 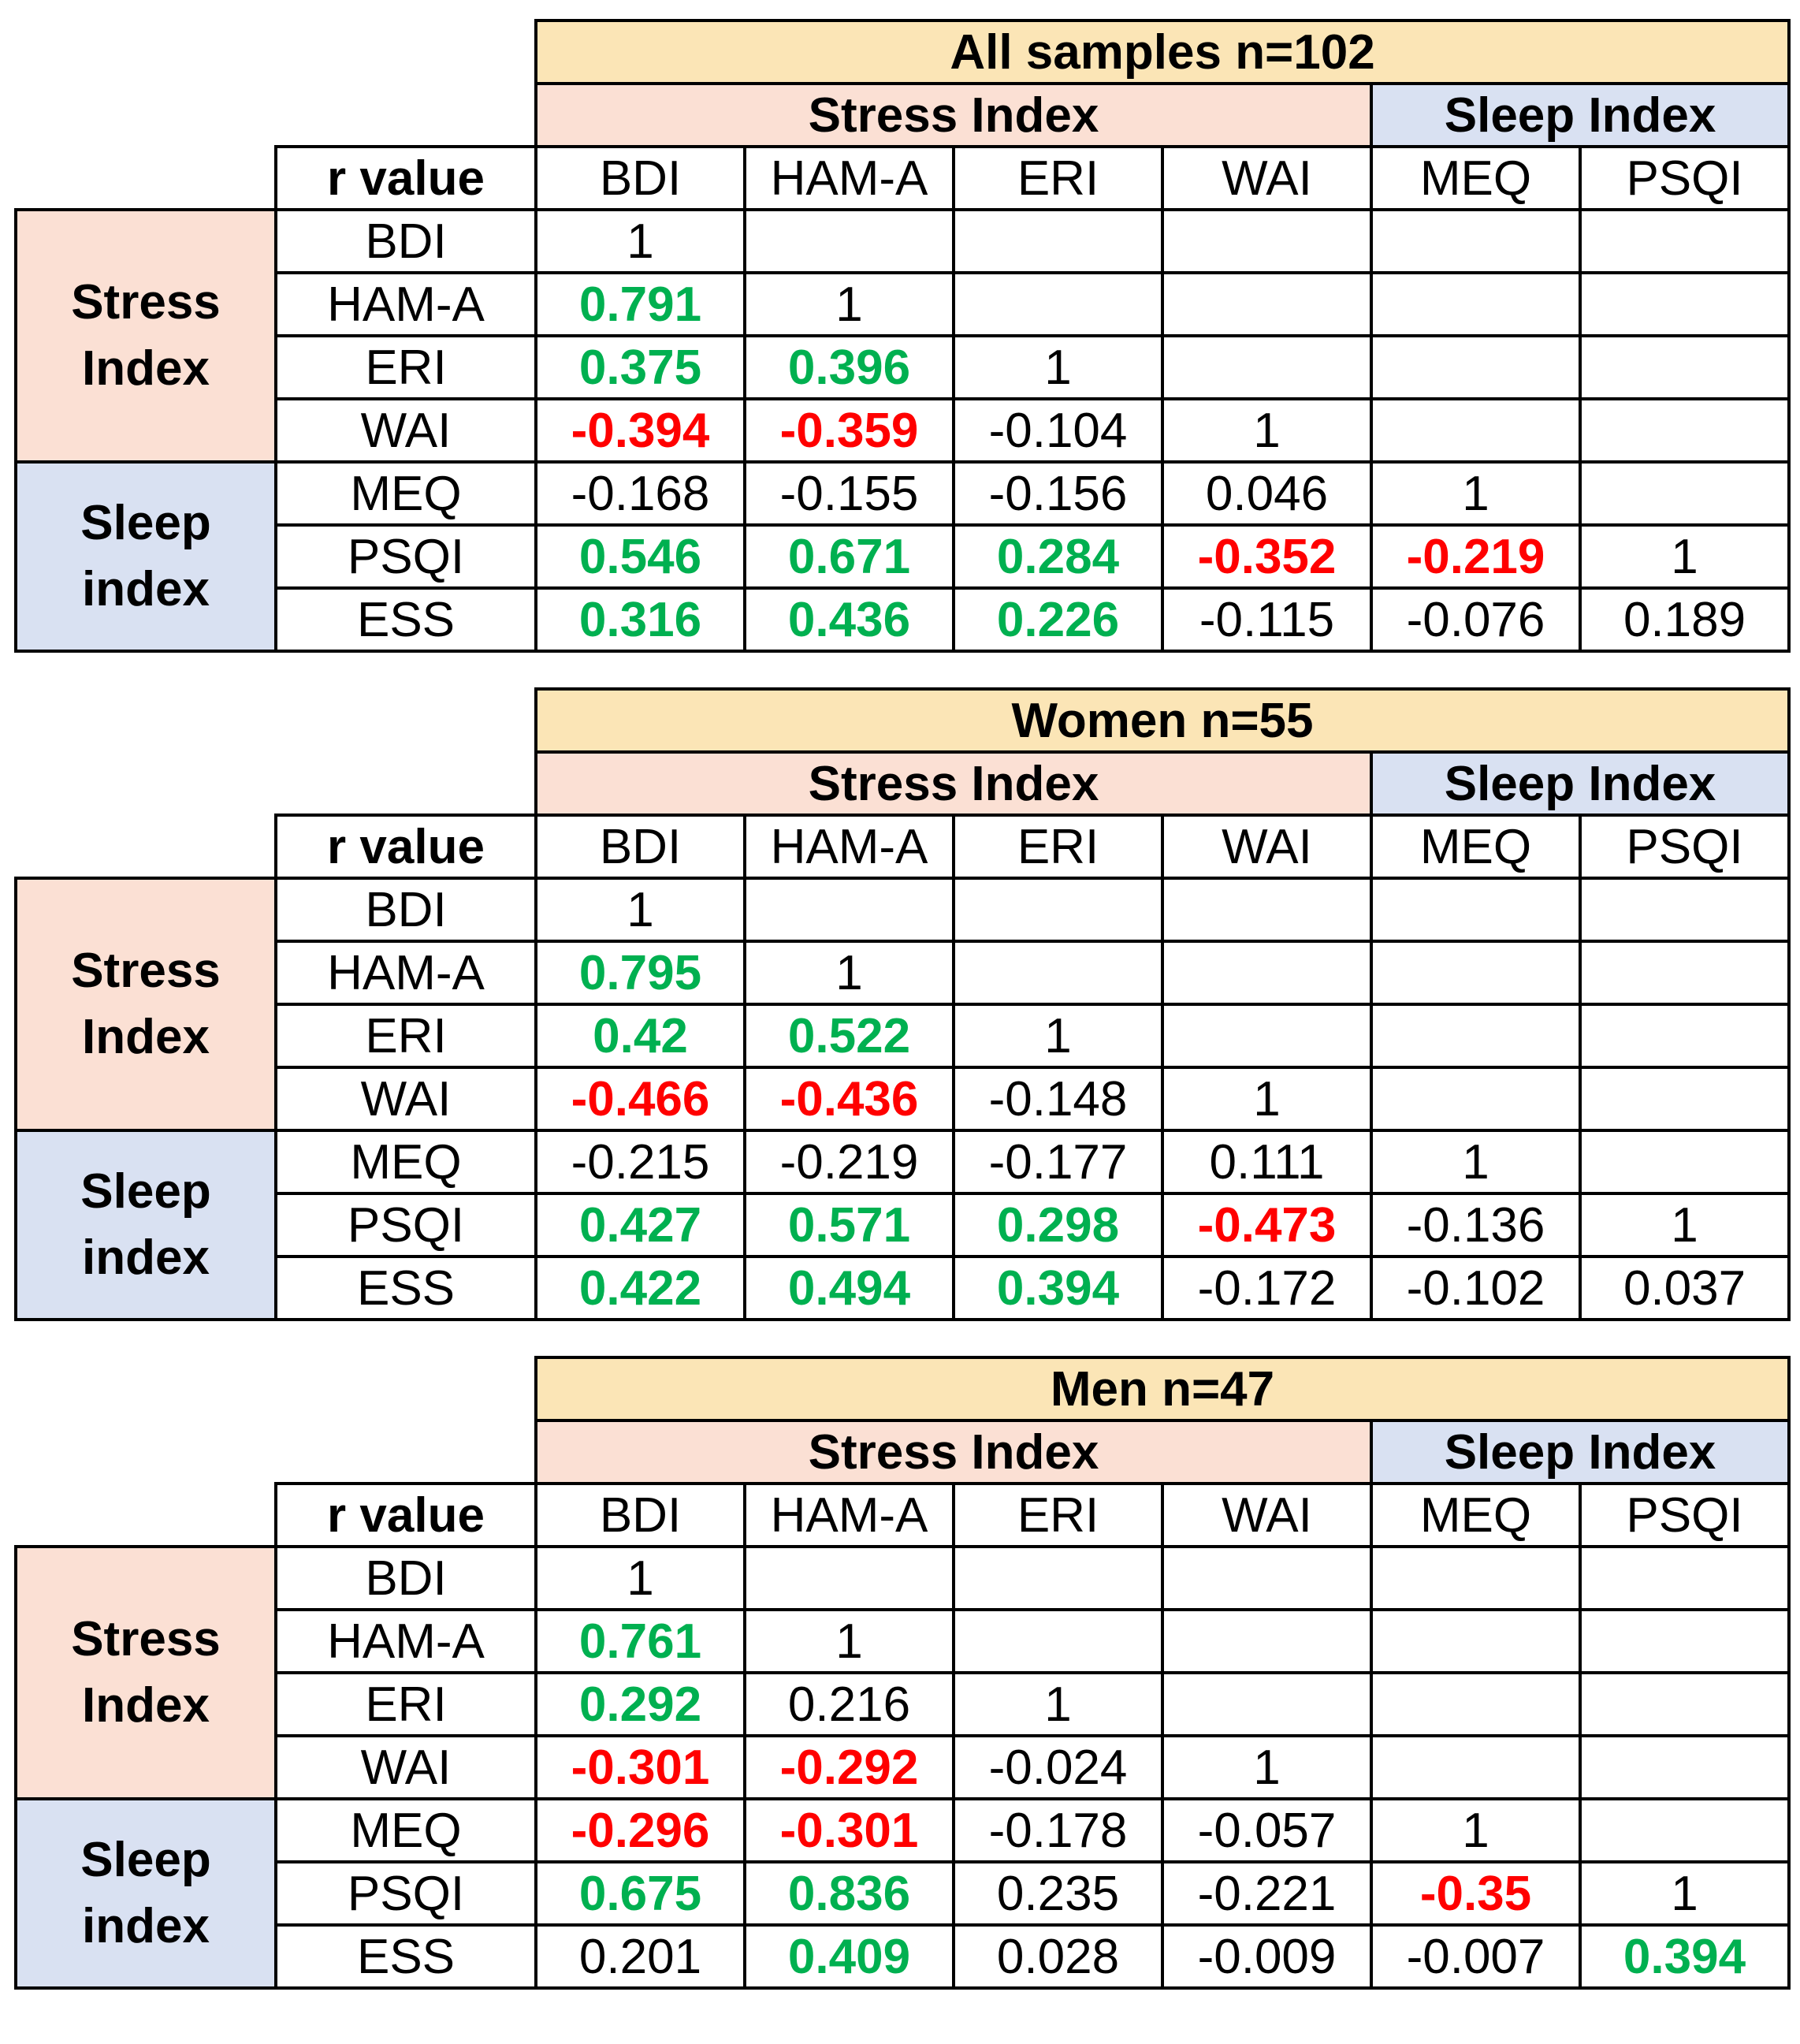 I want to click on row-header: ESS, so click(x=405, y=619).